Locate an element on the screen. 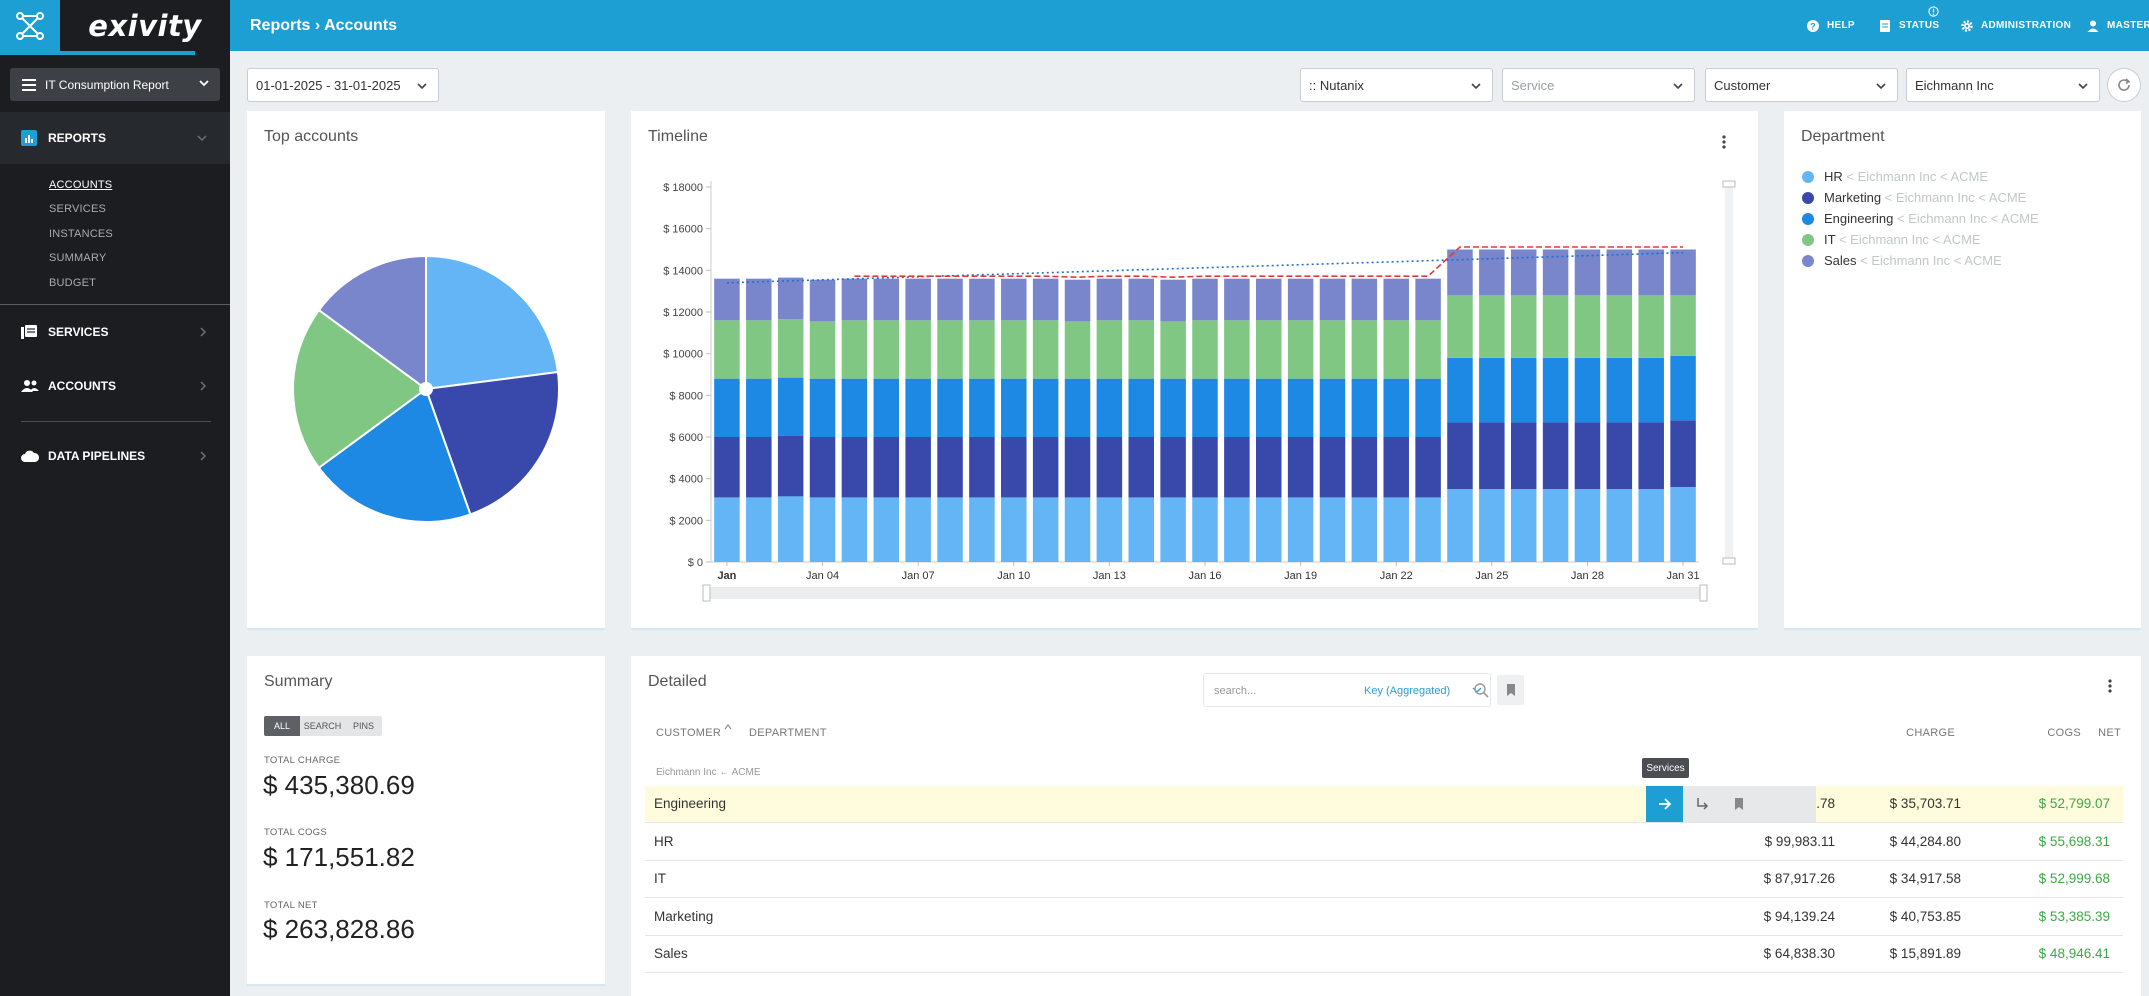  user-menu: MASTER is located at coordinates (2117, 25).